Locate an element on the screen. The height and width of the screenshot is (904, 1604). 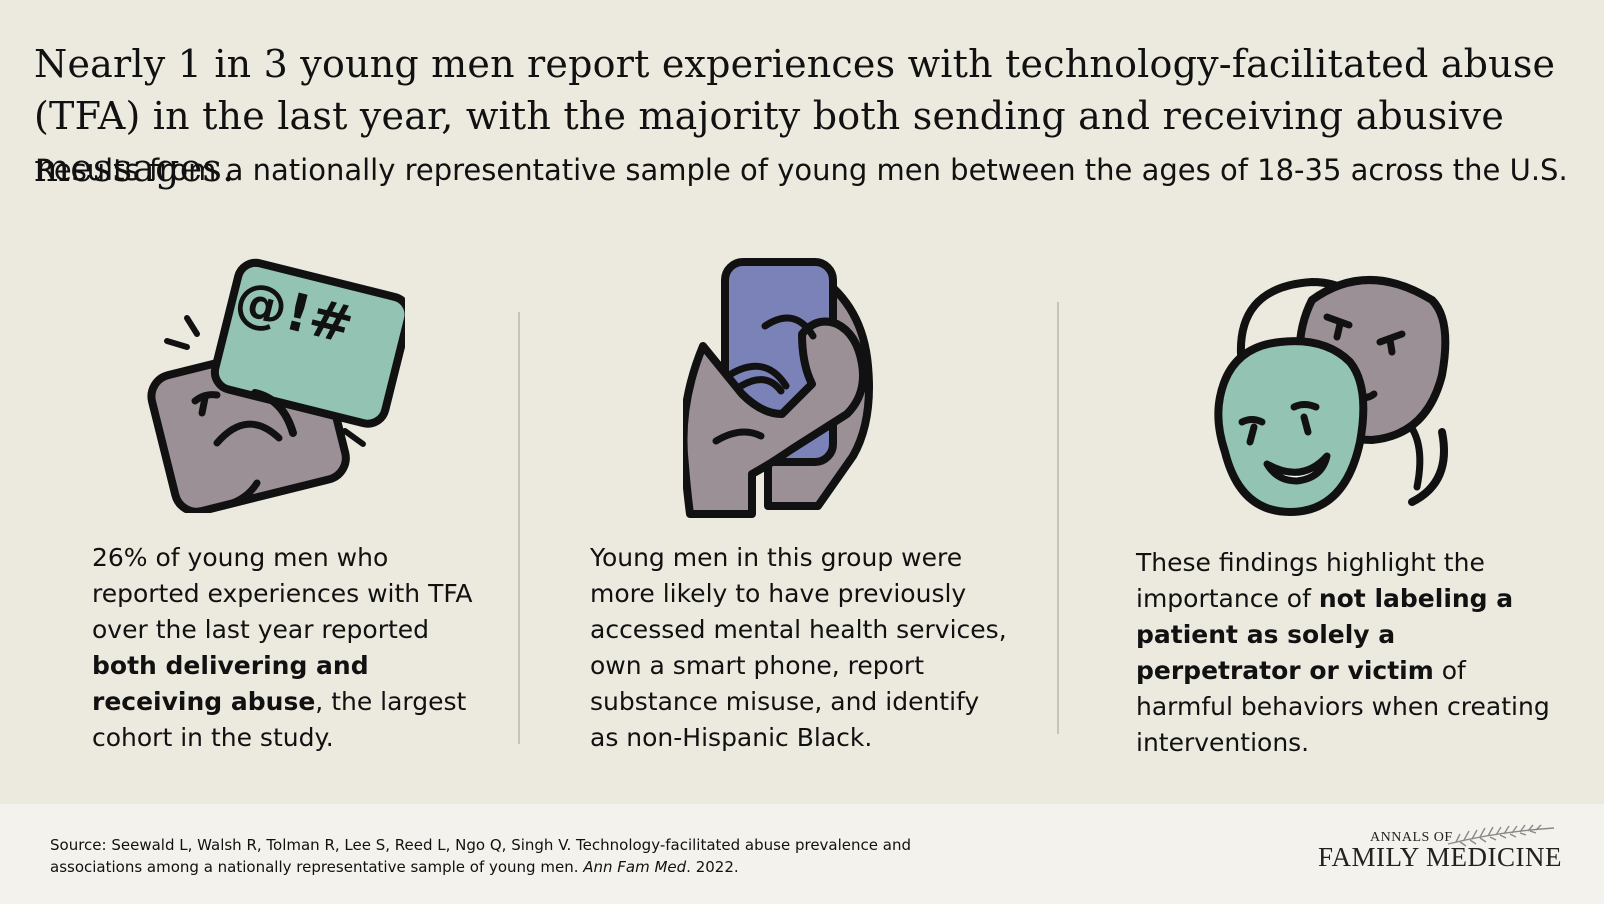
journal-name: Ann Fam Med is located at coordinates (635, 867).